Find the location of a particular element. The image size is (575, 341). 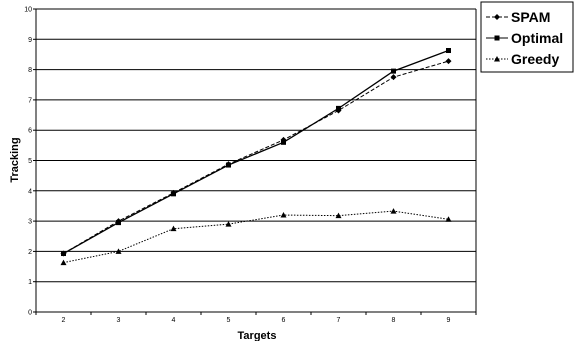

x-tick-label-6: 6 is located at coordinates (284, 320).